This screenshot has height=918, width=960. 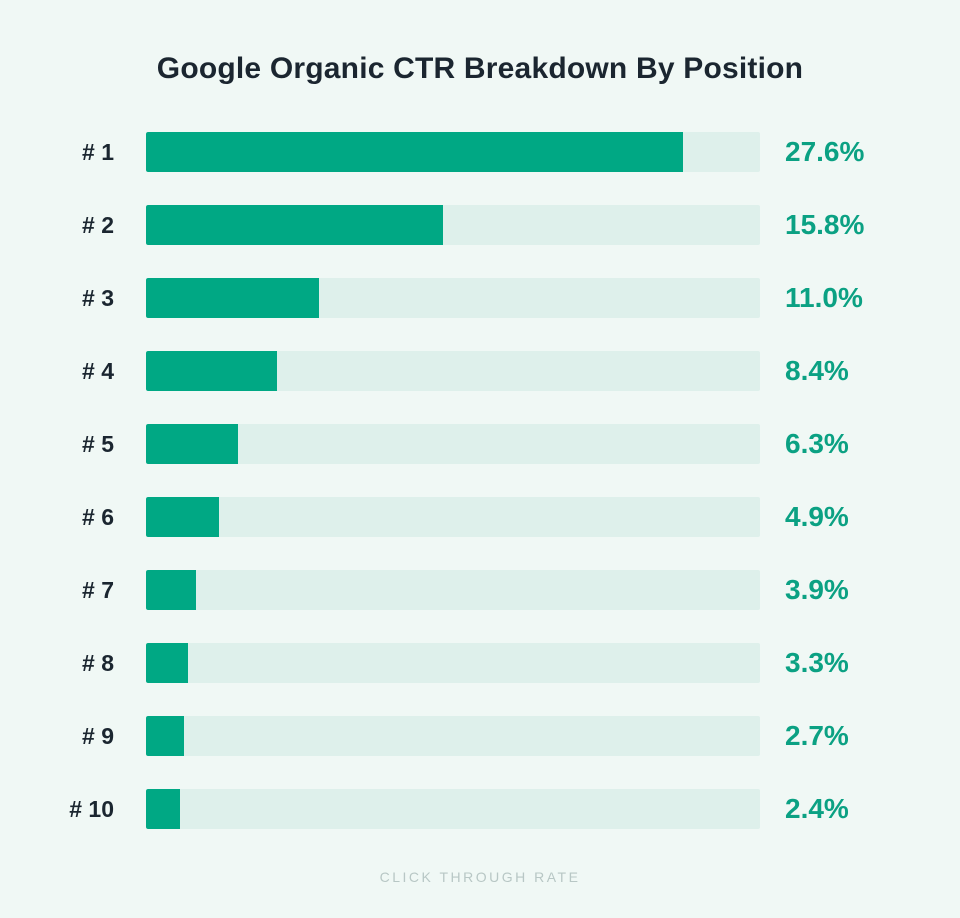 I want to click on position-label: # 8, so click(x=98, y=662).